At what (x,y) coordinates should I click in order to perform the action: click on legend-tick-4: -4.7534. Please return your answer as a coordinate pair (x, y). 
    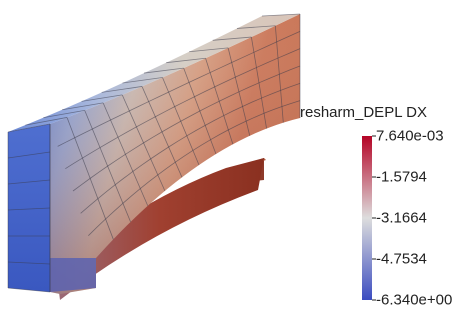
    Looking at the image, I should click on (401, 259).